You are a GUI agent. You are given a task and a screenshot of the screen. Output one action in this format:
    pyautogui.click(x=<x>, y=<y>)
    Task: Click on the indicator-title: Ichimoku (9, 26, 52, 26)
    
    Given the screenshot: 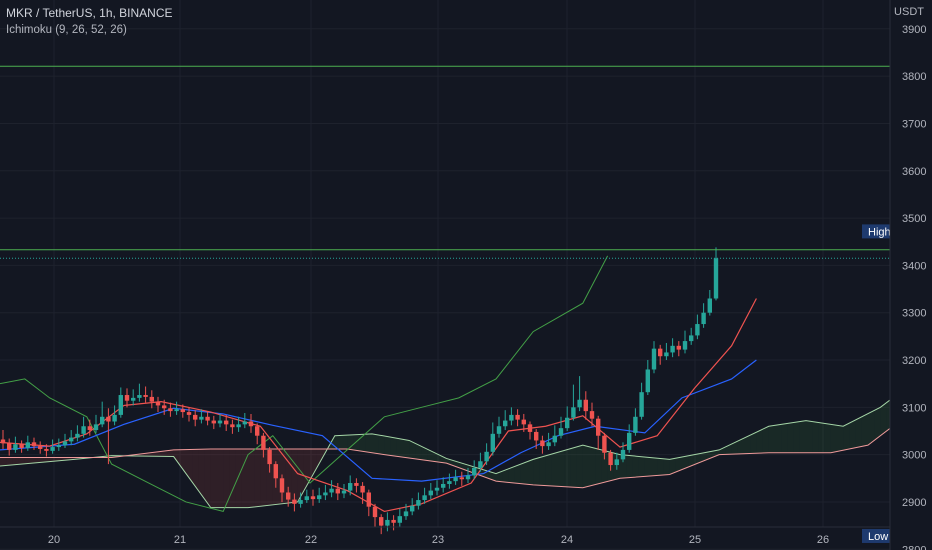 What is the action you would take?
    pyautogui.click(x=66, y=30)
    